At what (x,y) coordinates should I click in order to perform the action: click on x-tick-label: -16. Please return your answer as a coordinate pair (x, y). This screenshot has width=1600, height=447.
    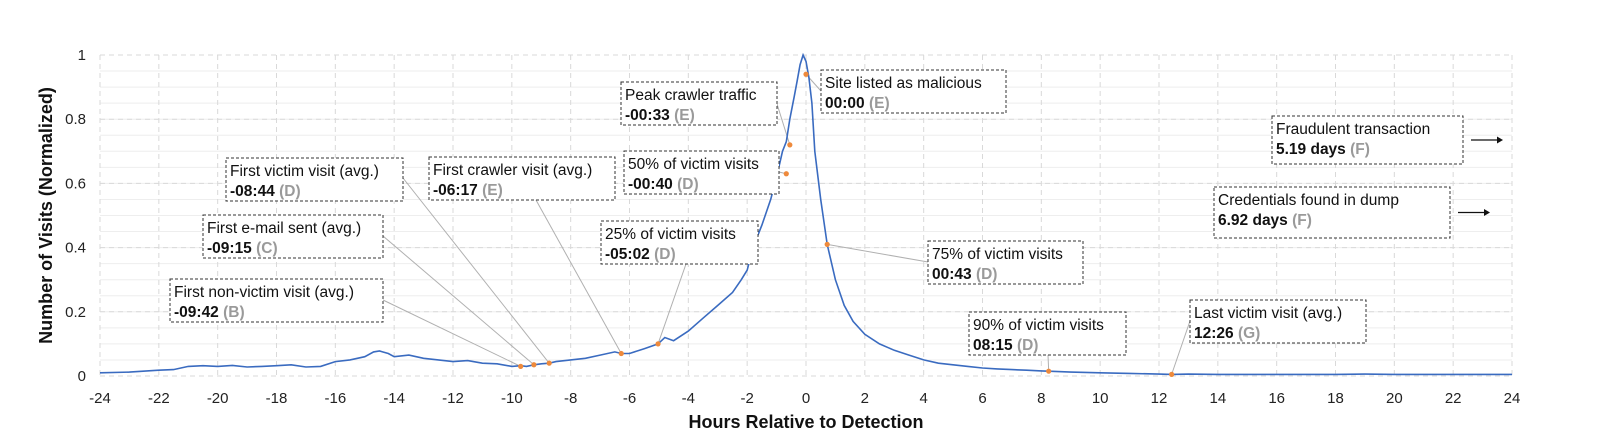
    Looking at the image, I should click on (335, 398).